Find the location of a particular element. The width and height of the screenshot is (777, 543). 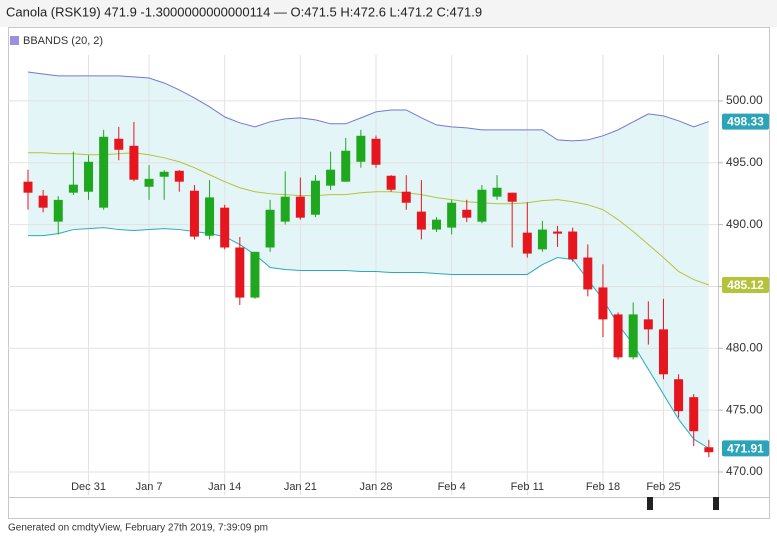

x-tick-label: Feb 25 is located at coordinates (663, 487).